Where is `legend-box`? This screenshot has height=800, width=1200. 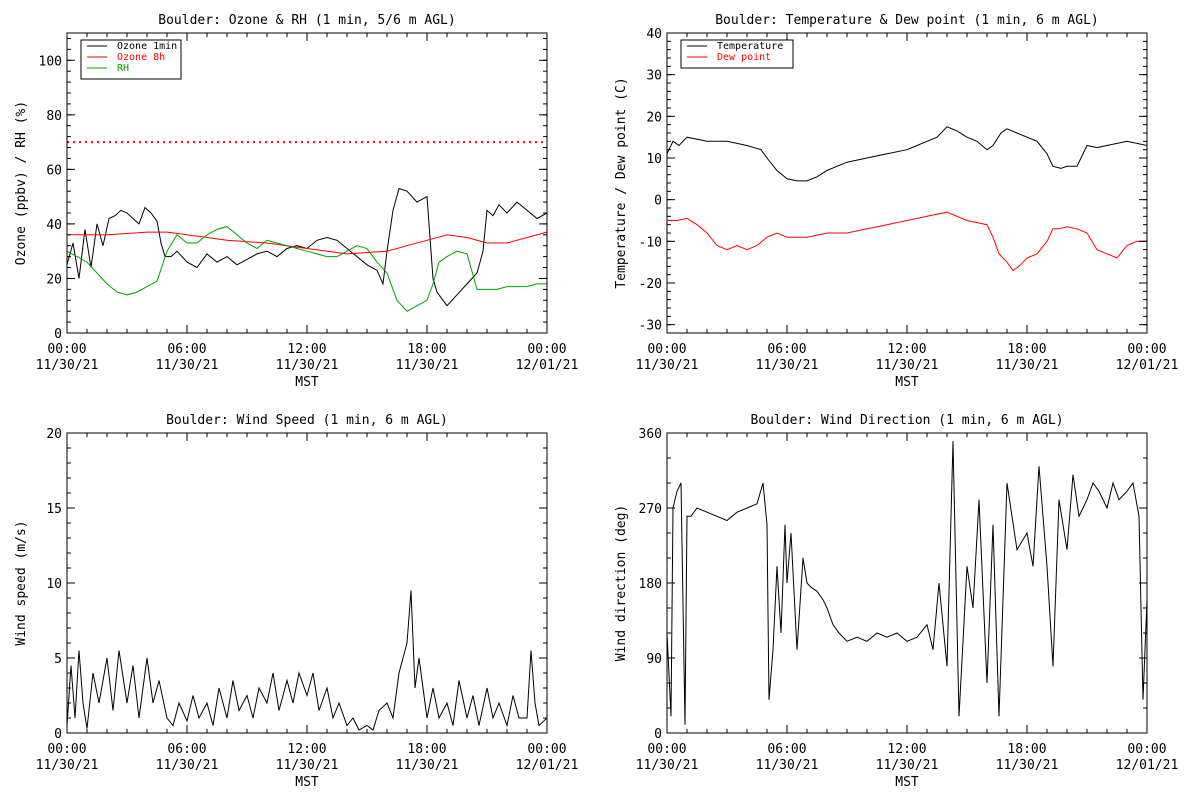 legend-box is located at coordinates (737, 54).